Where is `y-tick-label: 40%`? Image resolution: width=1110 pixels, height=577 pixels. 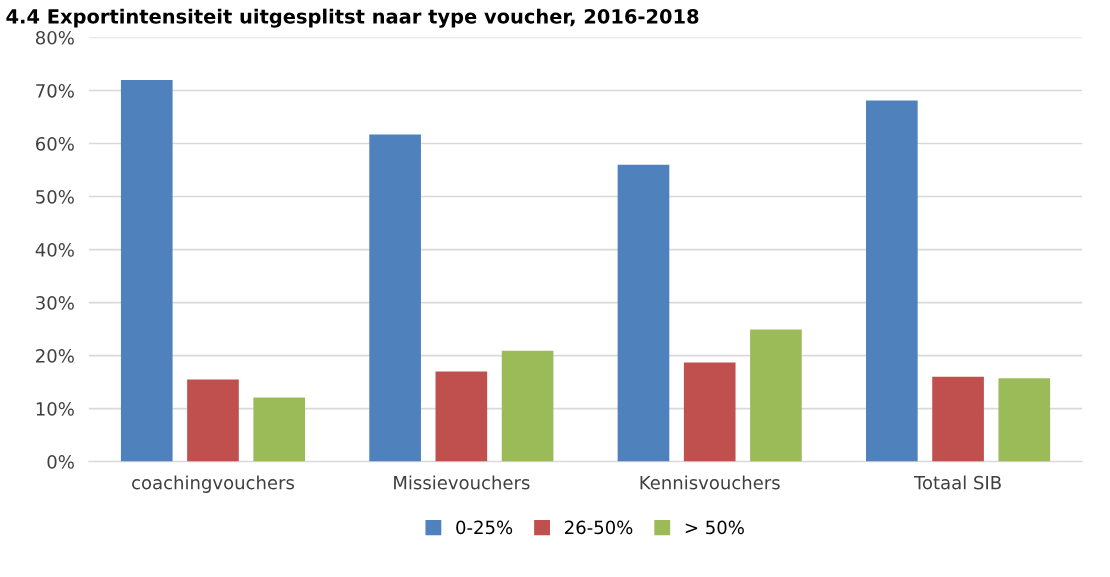 y-tick-label: 40% is located at coordinates (54, 250).